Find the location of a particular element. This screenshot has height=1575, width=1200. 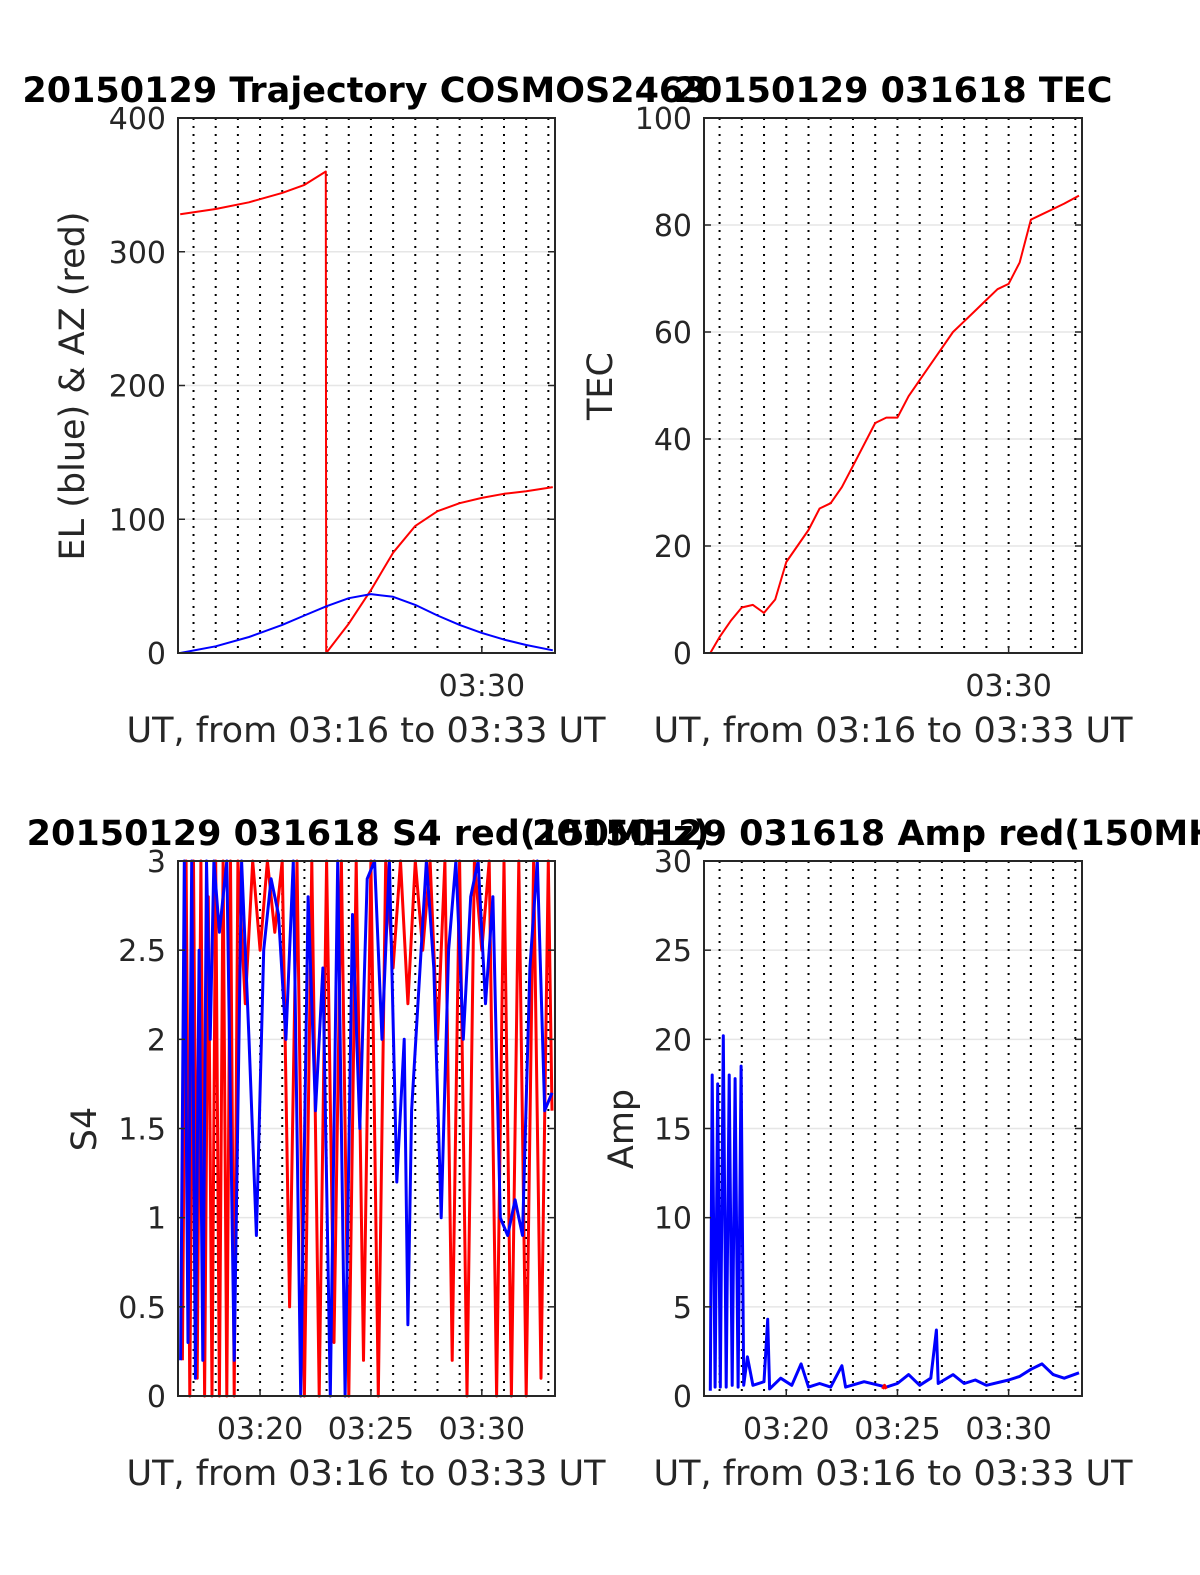

x-axis-label-s4: UT, from 03:16 to 03:33 UT is located at coordinates (366, 1474).